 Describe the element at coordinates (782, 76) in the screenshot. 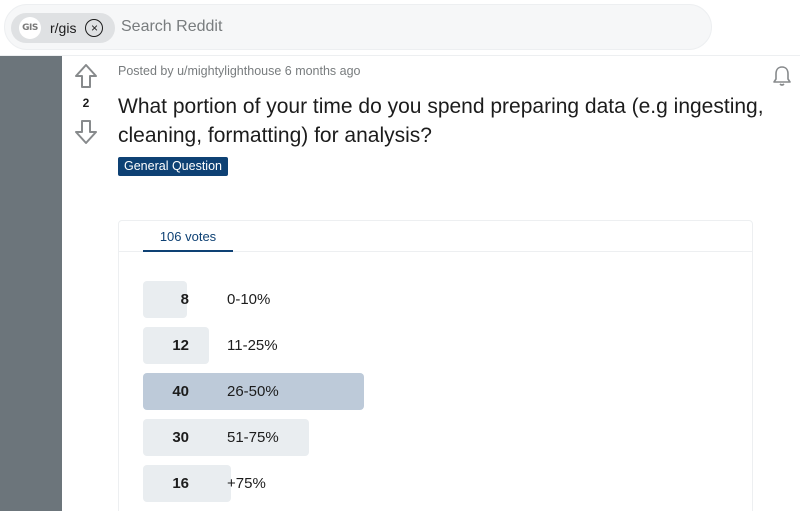

I see `bell-icon` at that location.